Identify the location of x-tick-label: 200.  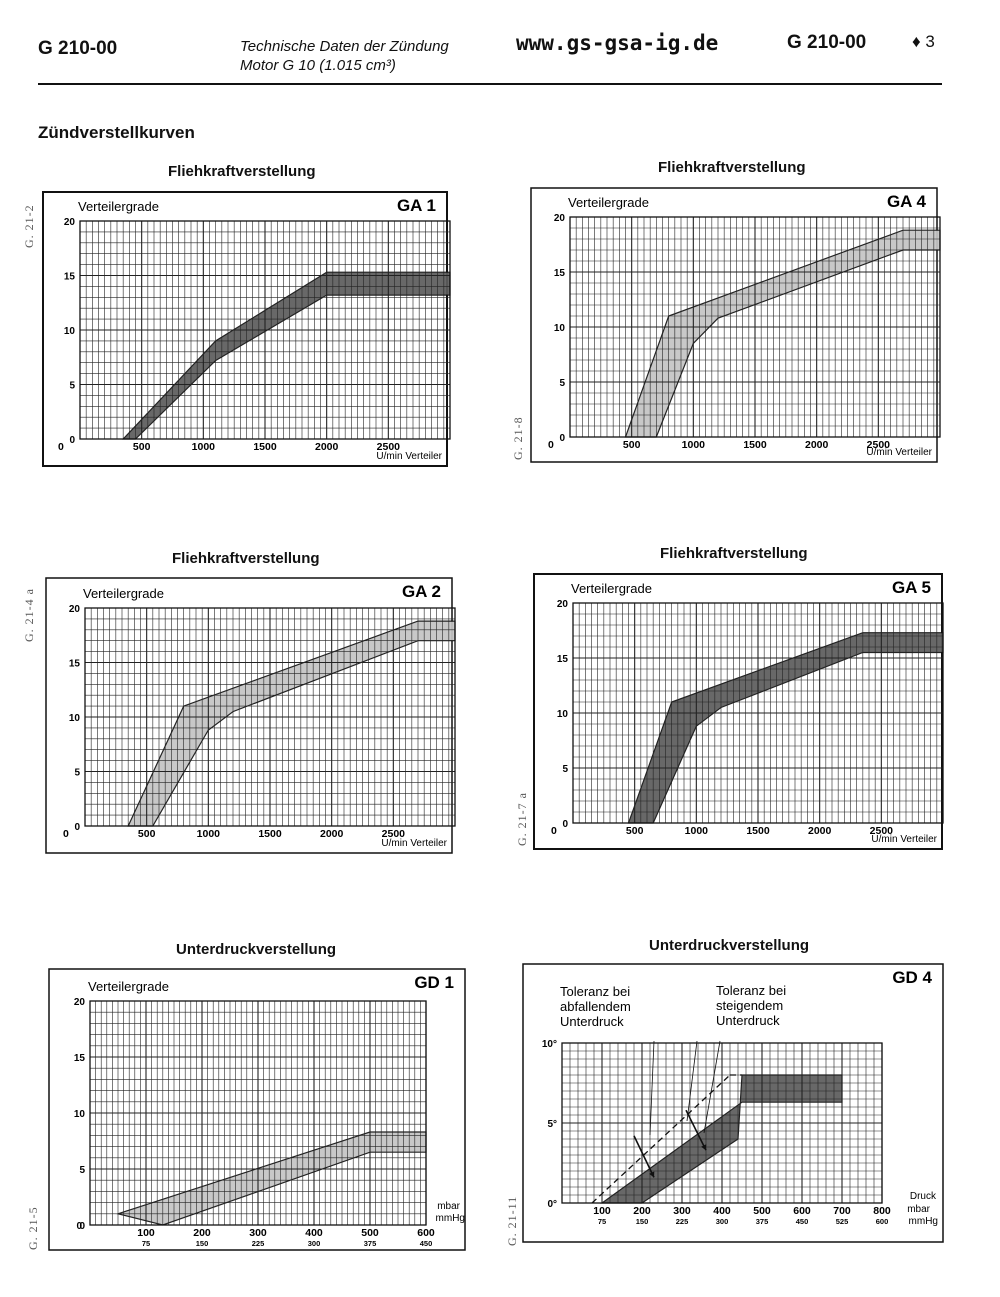
(202, 1233).